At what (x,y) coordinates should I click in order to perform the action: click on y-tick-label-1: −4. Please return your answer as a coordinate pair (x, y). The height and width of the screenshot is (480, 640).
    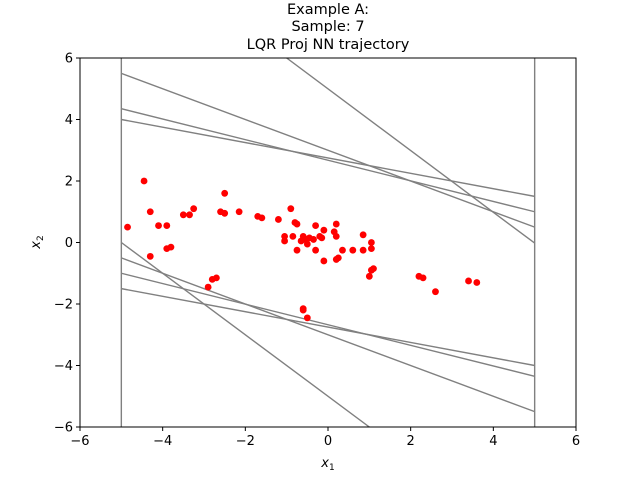
    Looking at the image, I should click on (63, 366).